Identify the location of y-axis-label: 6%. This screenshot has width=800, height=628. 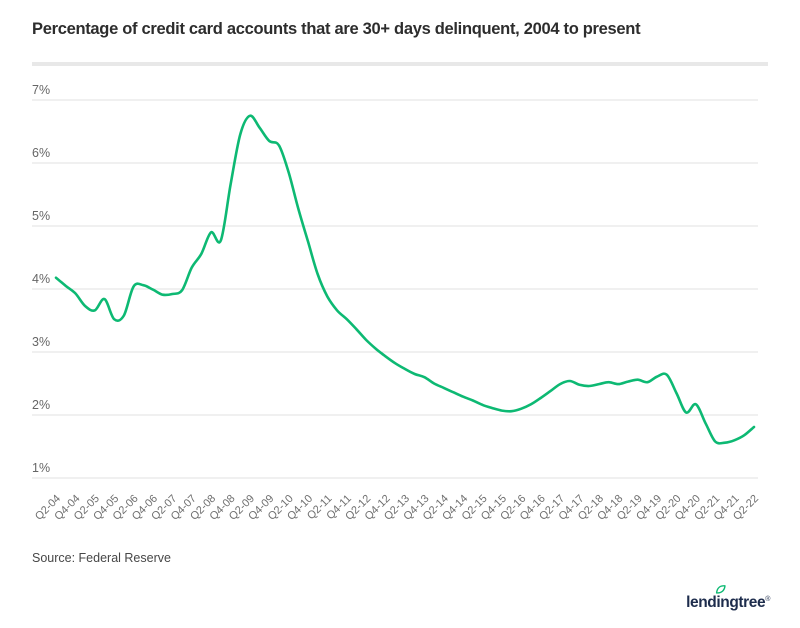
(41, 153).